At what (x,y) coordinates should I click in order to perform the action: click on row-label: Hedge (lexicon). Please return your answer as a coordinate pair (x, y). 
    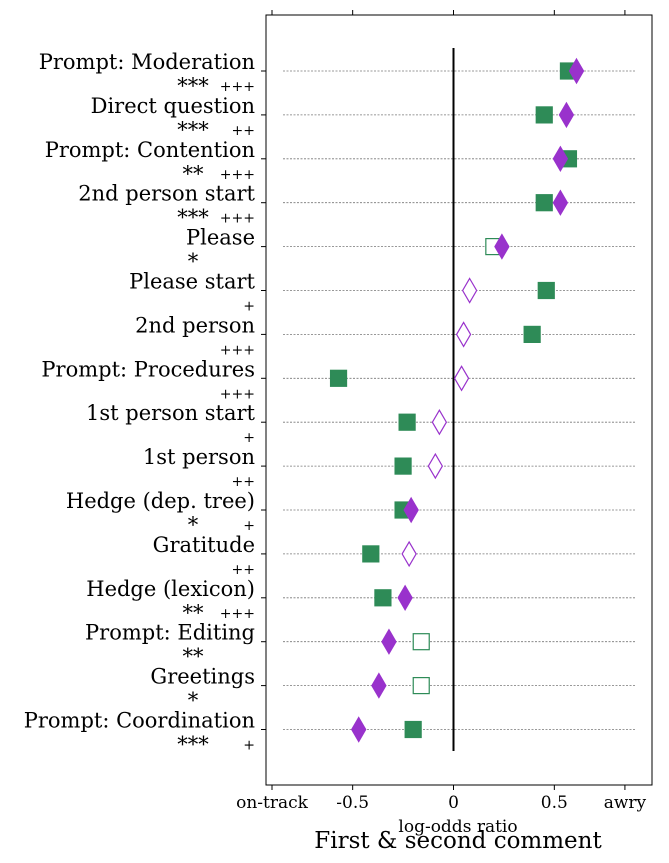
    Looking at the image, I should click on (170, 589).